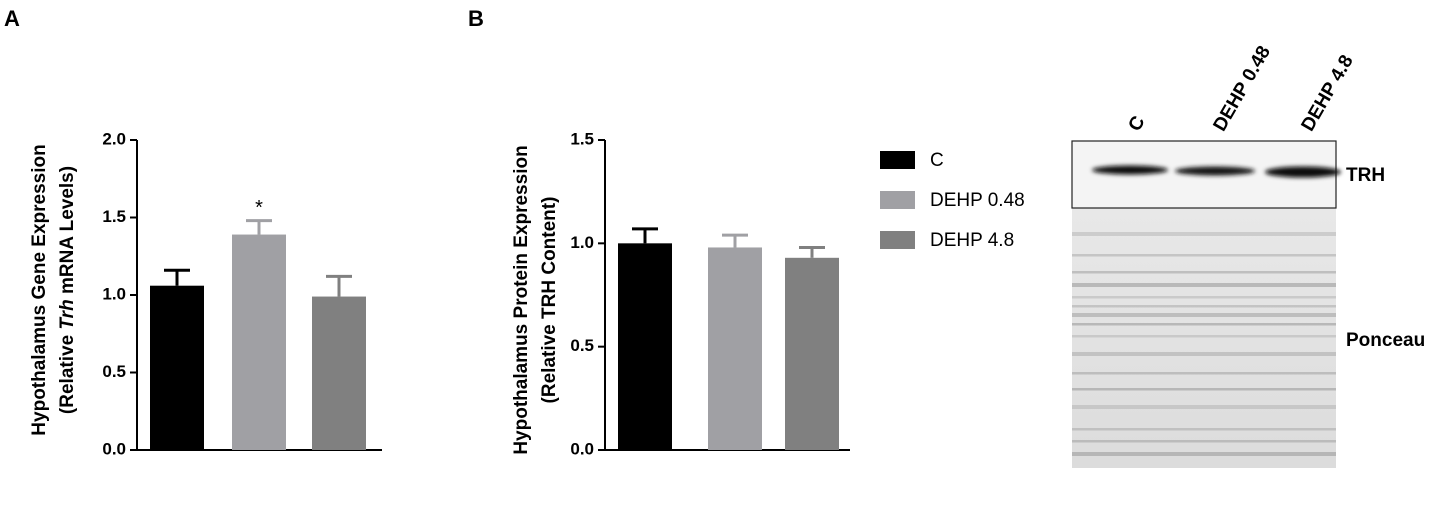 The width and height of the screenshot is (1443, 508). I want to click on blot-label: Ponceau, so click(1385, 340).